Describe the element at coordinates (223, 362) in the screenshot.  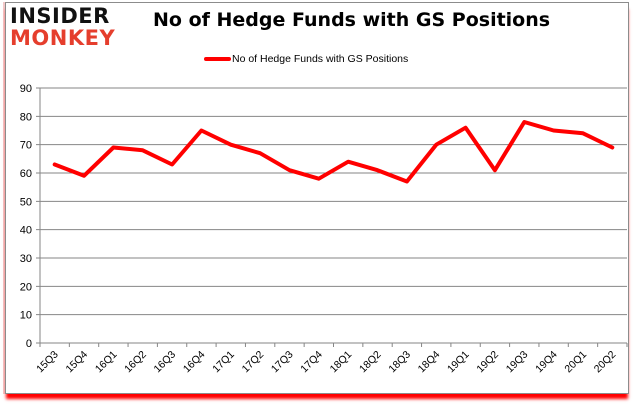
I see `x-tick-label: 17Q1` at that location.